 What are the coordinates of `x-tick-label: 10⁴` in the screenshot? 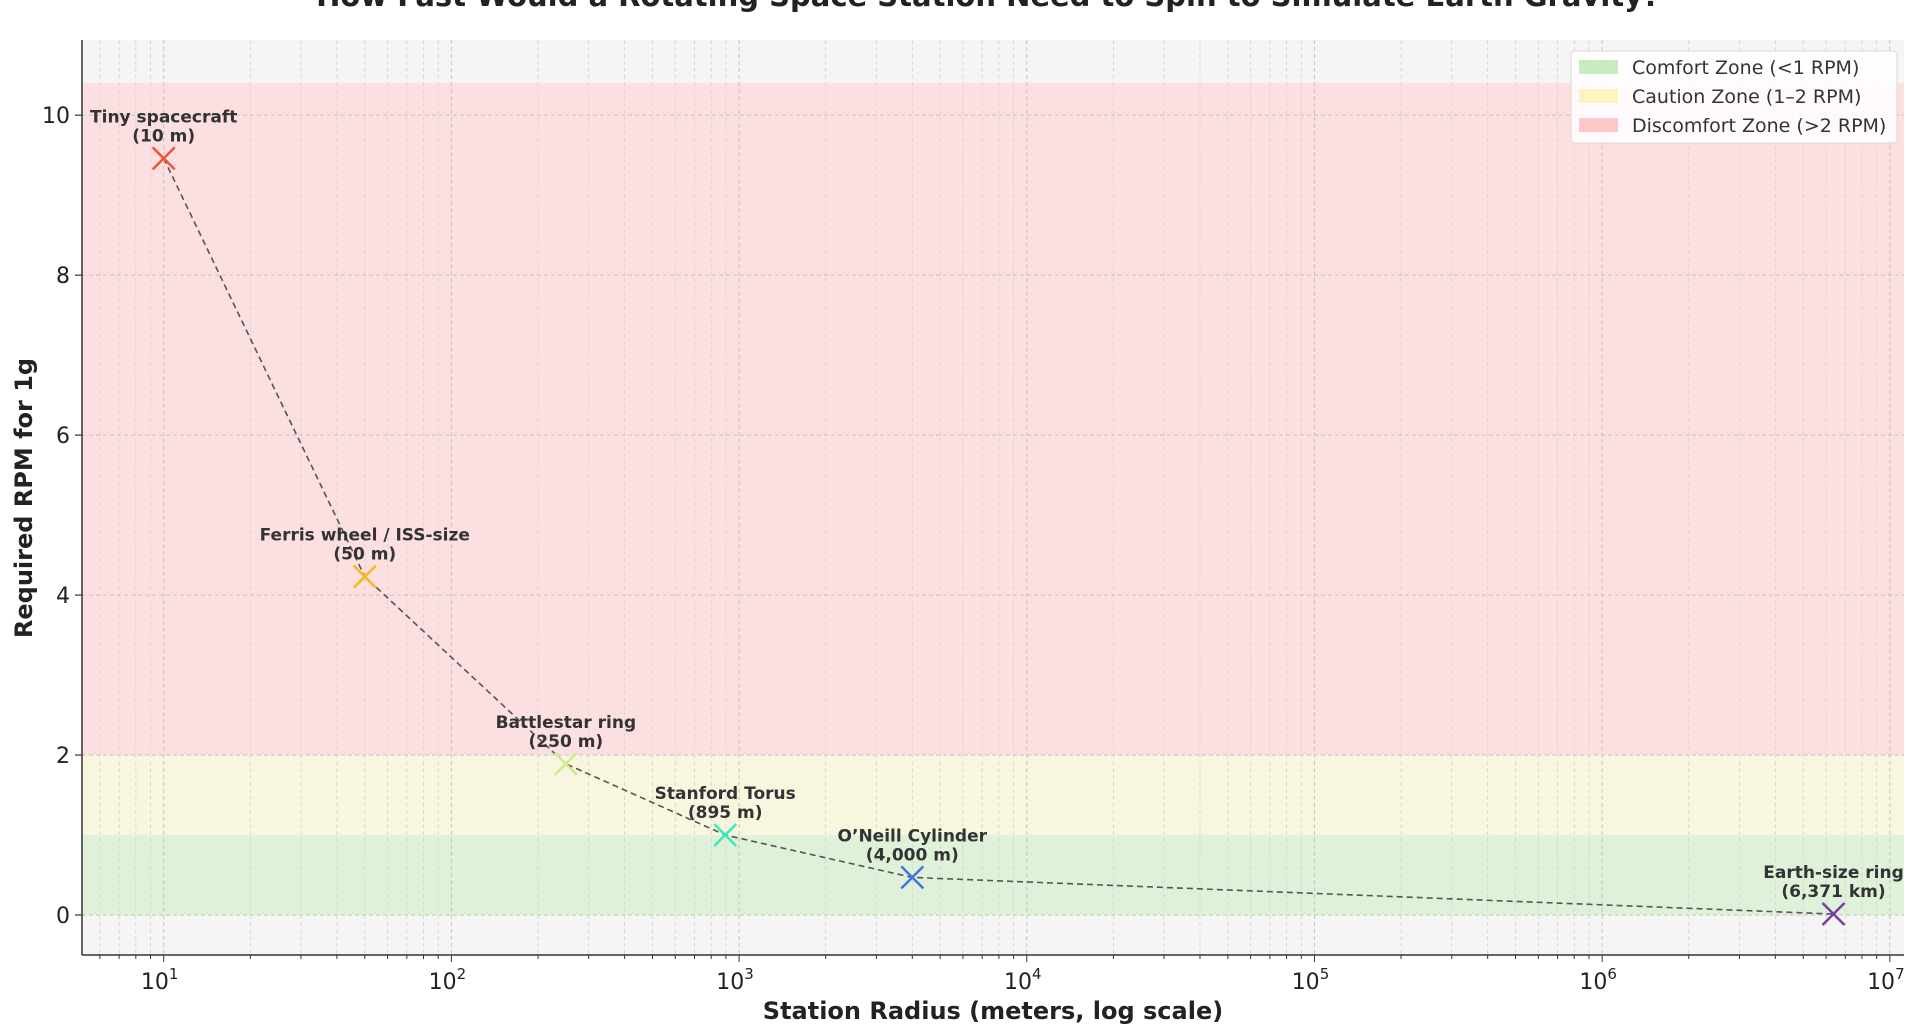 It's located at (1023, 980).